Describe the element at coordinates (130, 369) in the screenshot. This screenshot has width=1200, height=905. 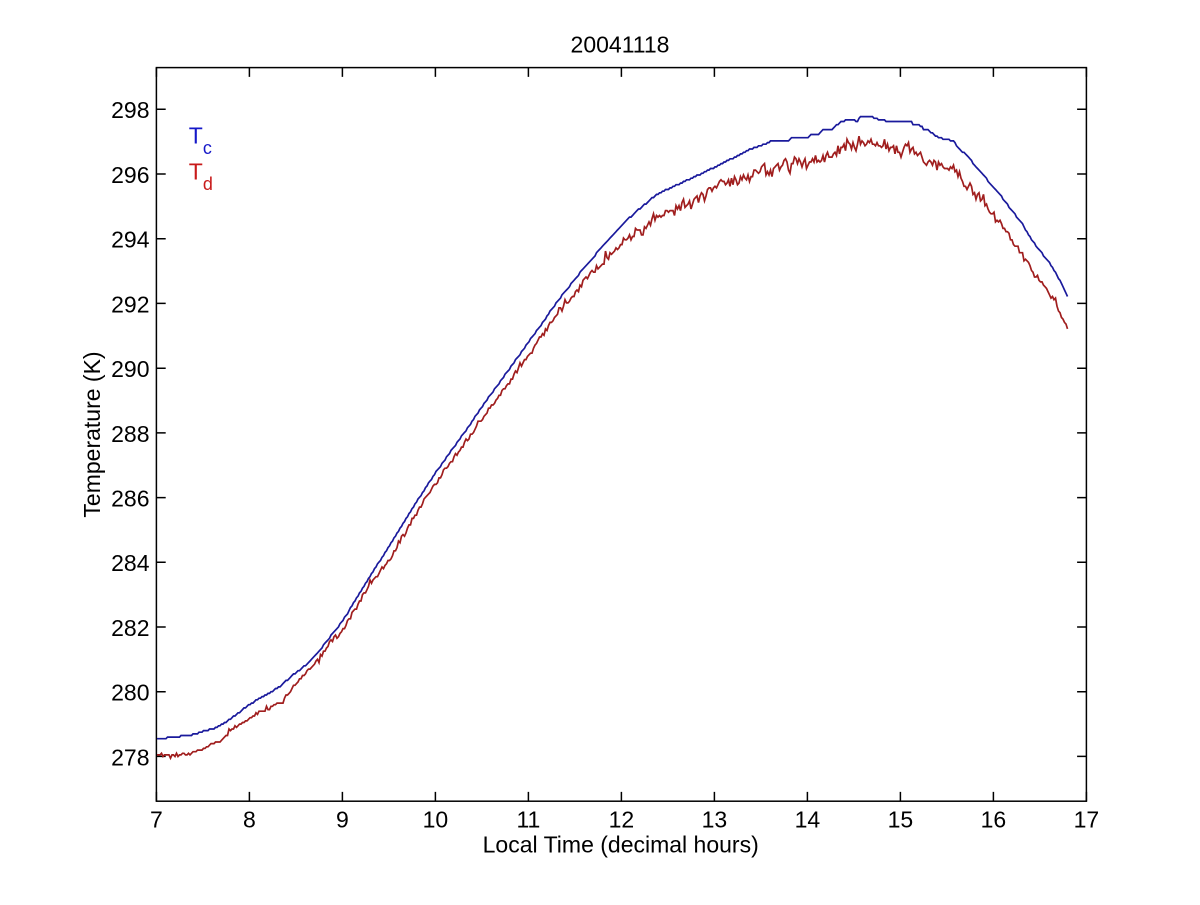
I see `svg-text: 290` at that location.